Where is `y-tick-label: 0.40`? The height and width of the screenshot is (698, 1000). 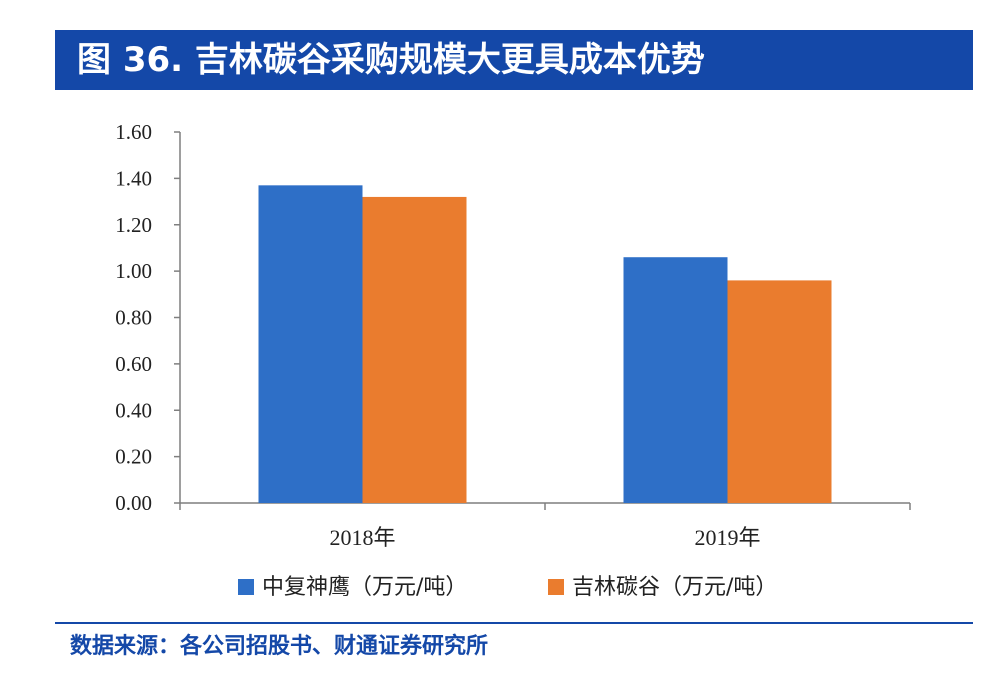 y-tick-label: 0.40 is located at coordinates (133, 410).